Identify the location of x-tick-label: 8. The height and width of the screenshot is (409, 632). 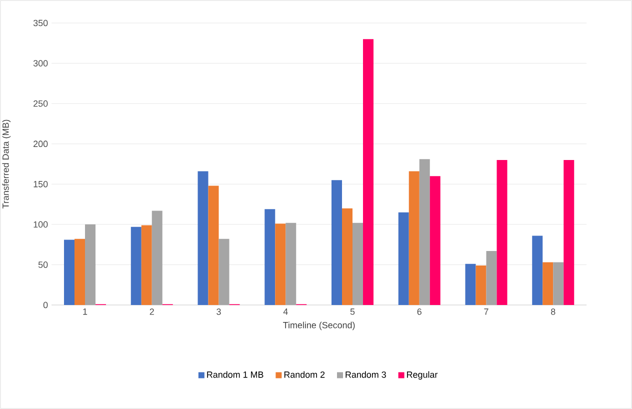
(553, 311).